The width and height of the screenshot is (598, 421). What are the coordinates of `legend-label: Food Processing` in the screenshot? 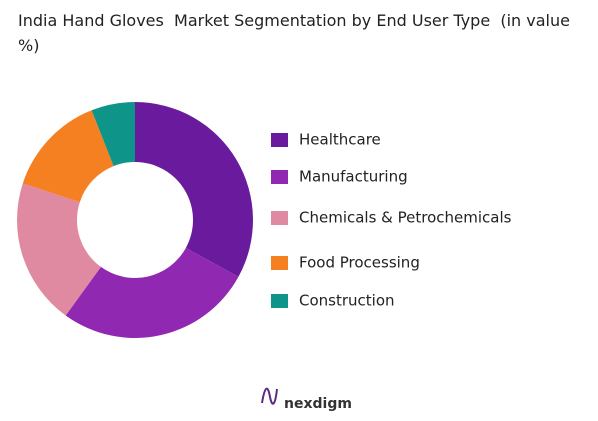 It's located at (359, 263).